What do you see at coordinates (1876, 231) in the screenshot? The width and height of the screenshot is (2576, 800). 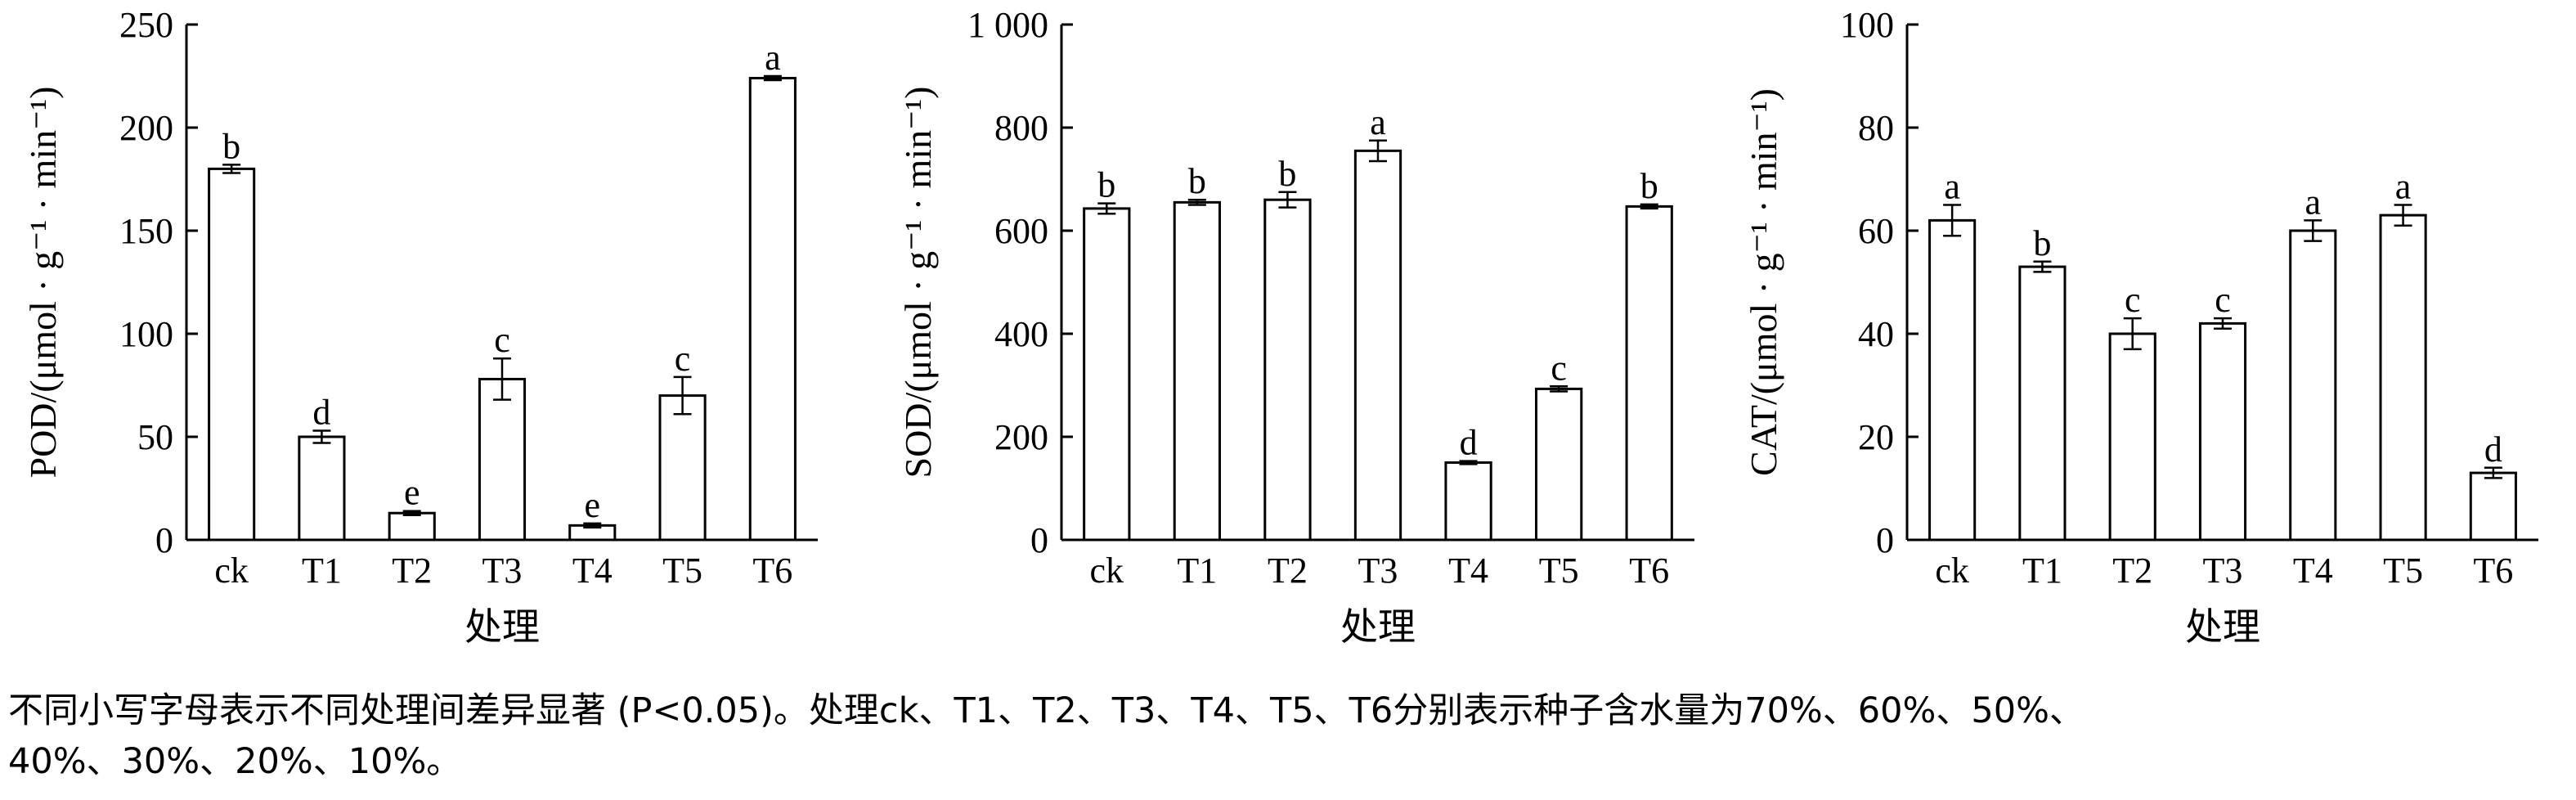 I see `y-tick-label: 60` at bounding box center [1876, 231].